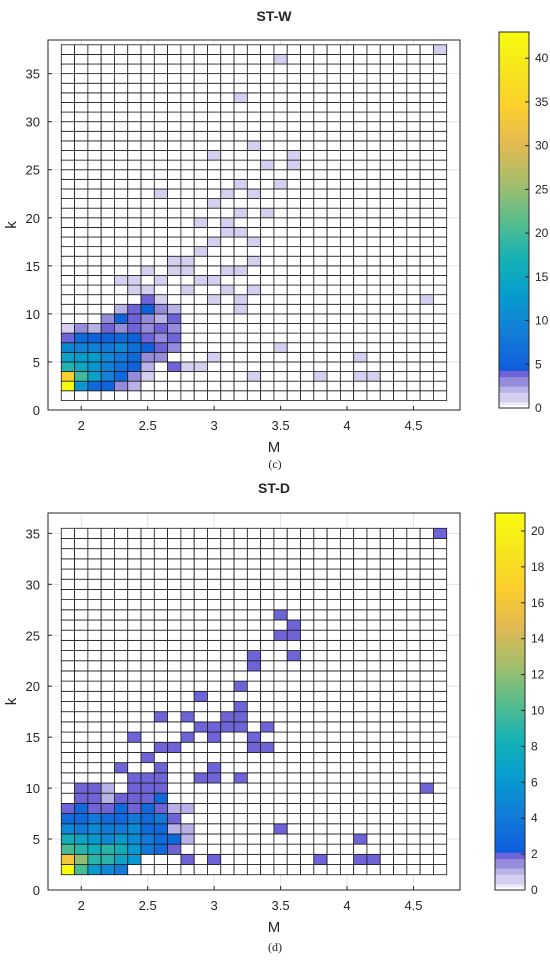 Image resolution: width=550 pixels, height=971 pixels. I want to click on x-tick-label: 4, so click(346, 905).